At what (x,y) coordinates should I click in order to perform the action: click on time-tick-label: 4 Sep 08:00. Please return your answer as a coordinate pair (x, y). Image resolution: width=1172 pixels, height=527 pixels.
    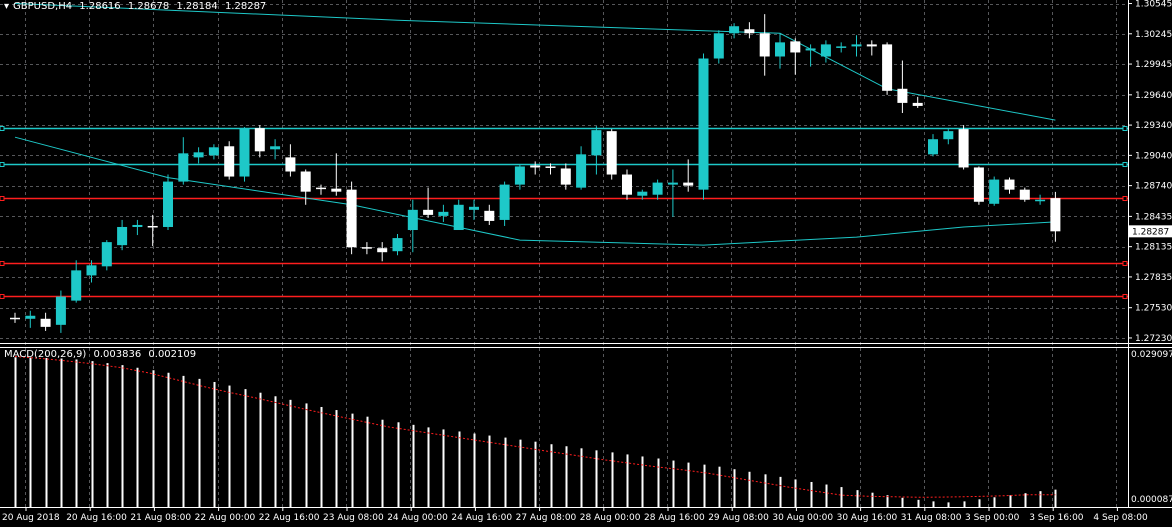
    Looking at the image, I should click on (1120, 518).